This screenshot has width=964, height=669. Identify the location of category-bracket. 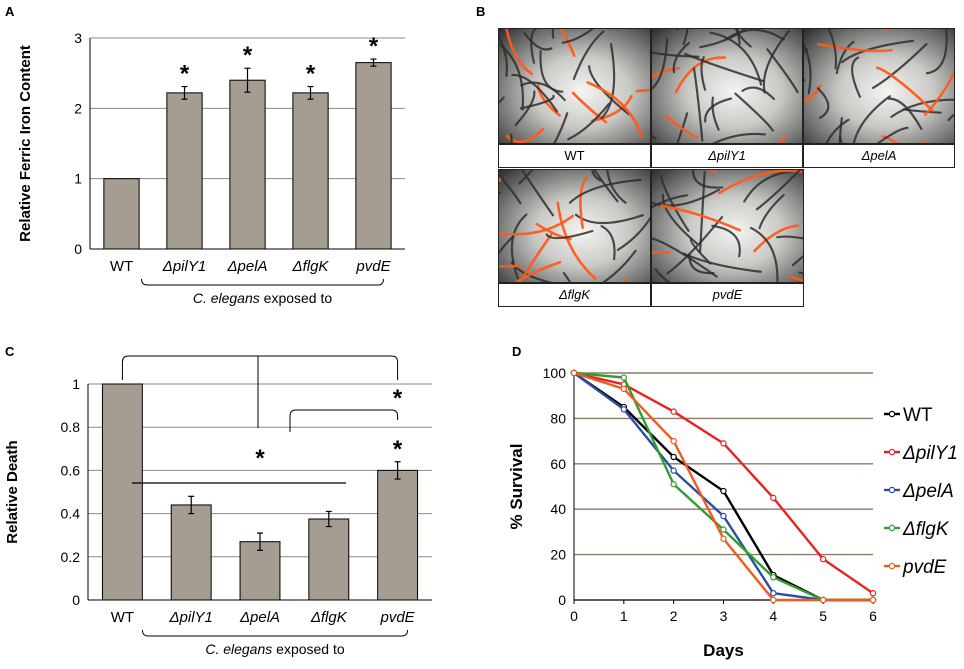
(262, 282).